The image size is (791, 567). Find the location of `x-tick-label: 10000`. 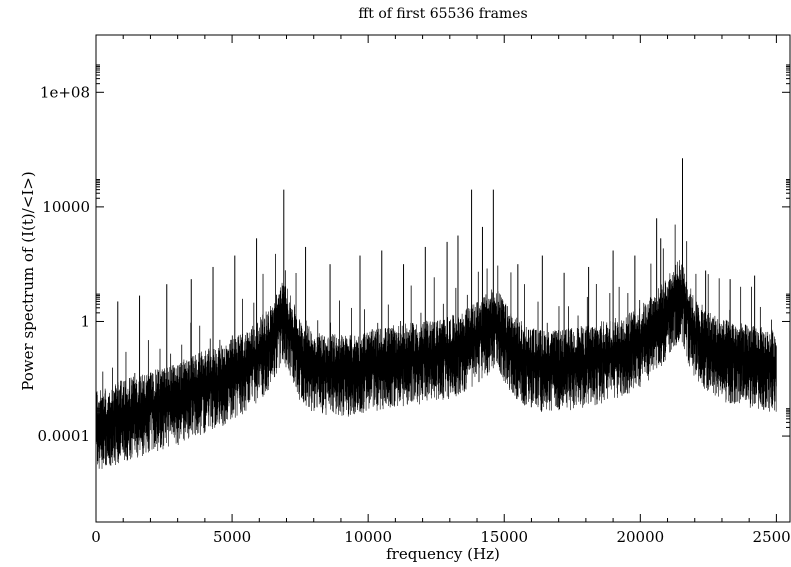

x-tick-label: 10000 is located at coordinates (368, 537).